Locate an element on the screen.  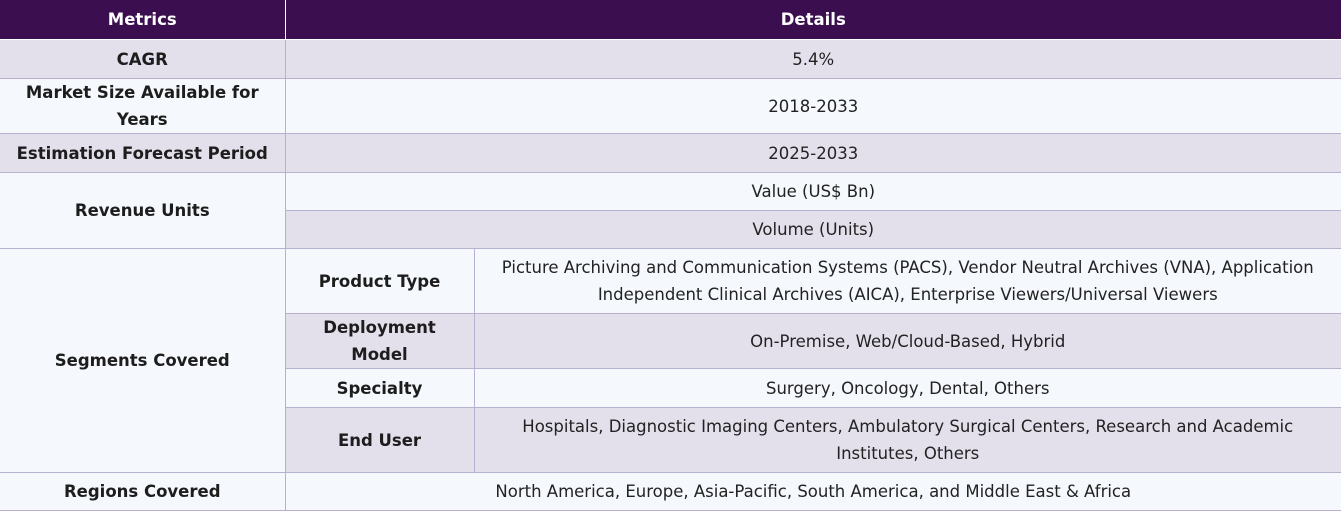
table-row-revenue-units-2: Volume (Units) is located at coordinates (670, 229).